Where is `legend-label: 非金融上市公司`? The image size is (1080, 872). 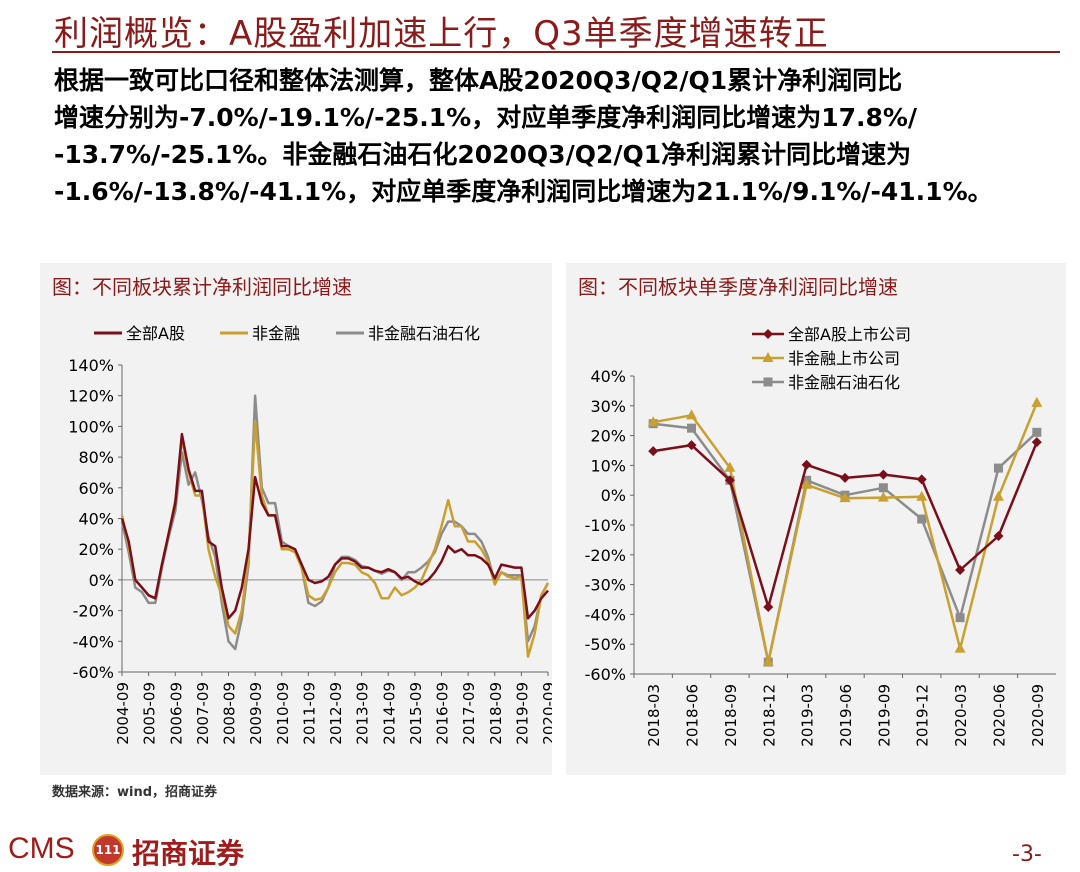
legend-label: 非金融上市公司 is located at coordinates (844, 358).